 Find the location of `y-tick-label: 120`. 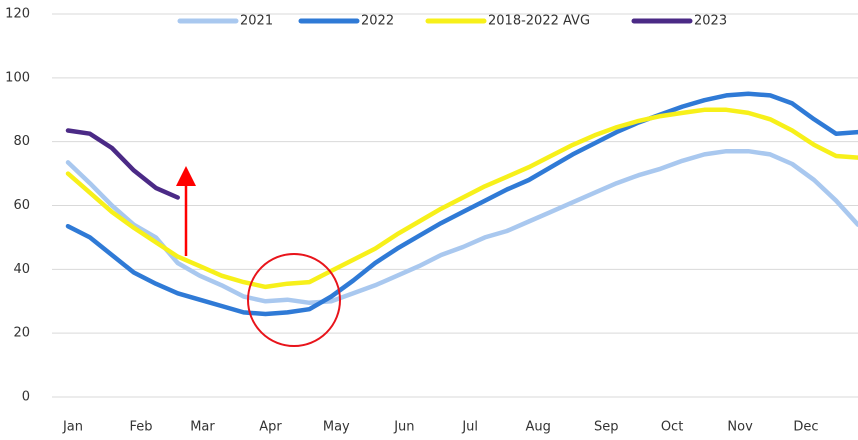

y-tick-label: 120 is located at coordinates (17, 14).